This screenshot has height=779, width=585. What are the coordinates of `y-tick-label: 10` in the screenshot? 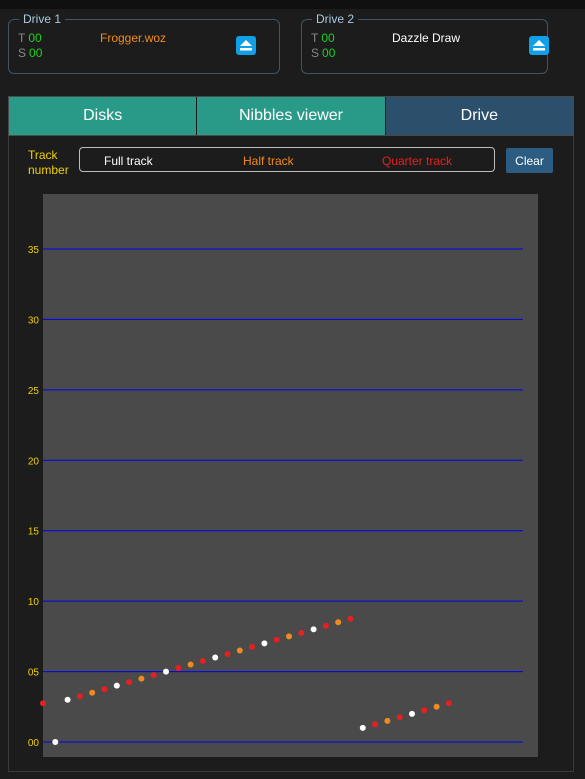 It's located at (34, 602).